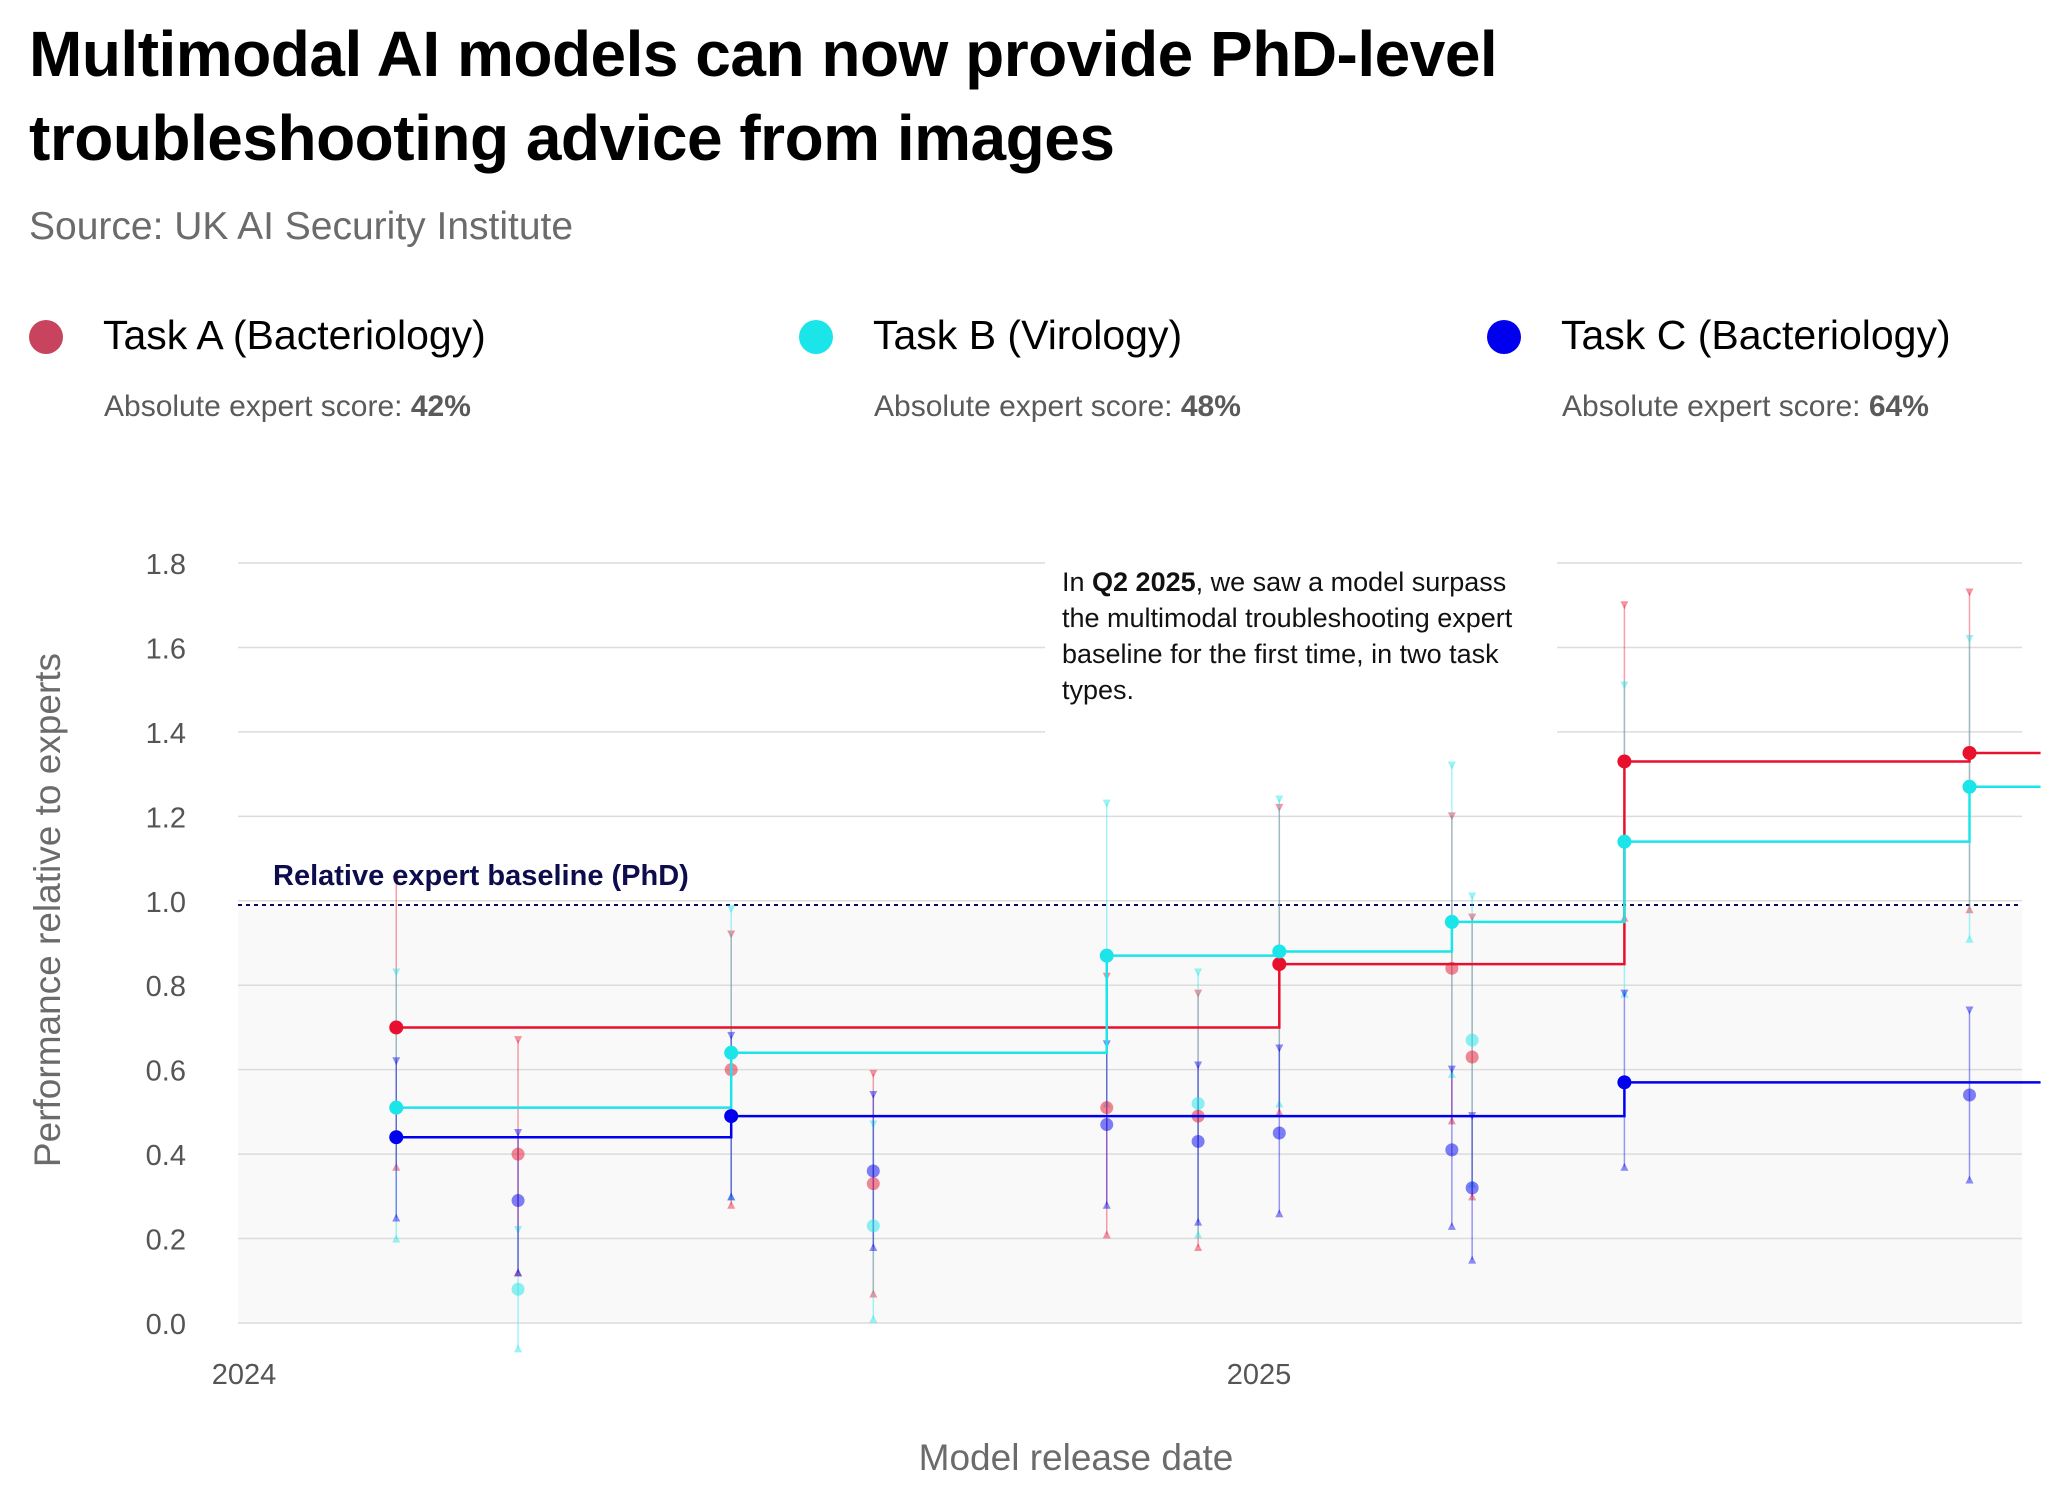 The width and height of the screenshot is (2048, 1496). What do you see at coordinates (1144, 582) in the screenshot?
I see `annotation-bold: Q2 2025` at bounding box center [1144, 582].